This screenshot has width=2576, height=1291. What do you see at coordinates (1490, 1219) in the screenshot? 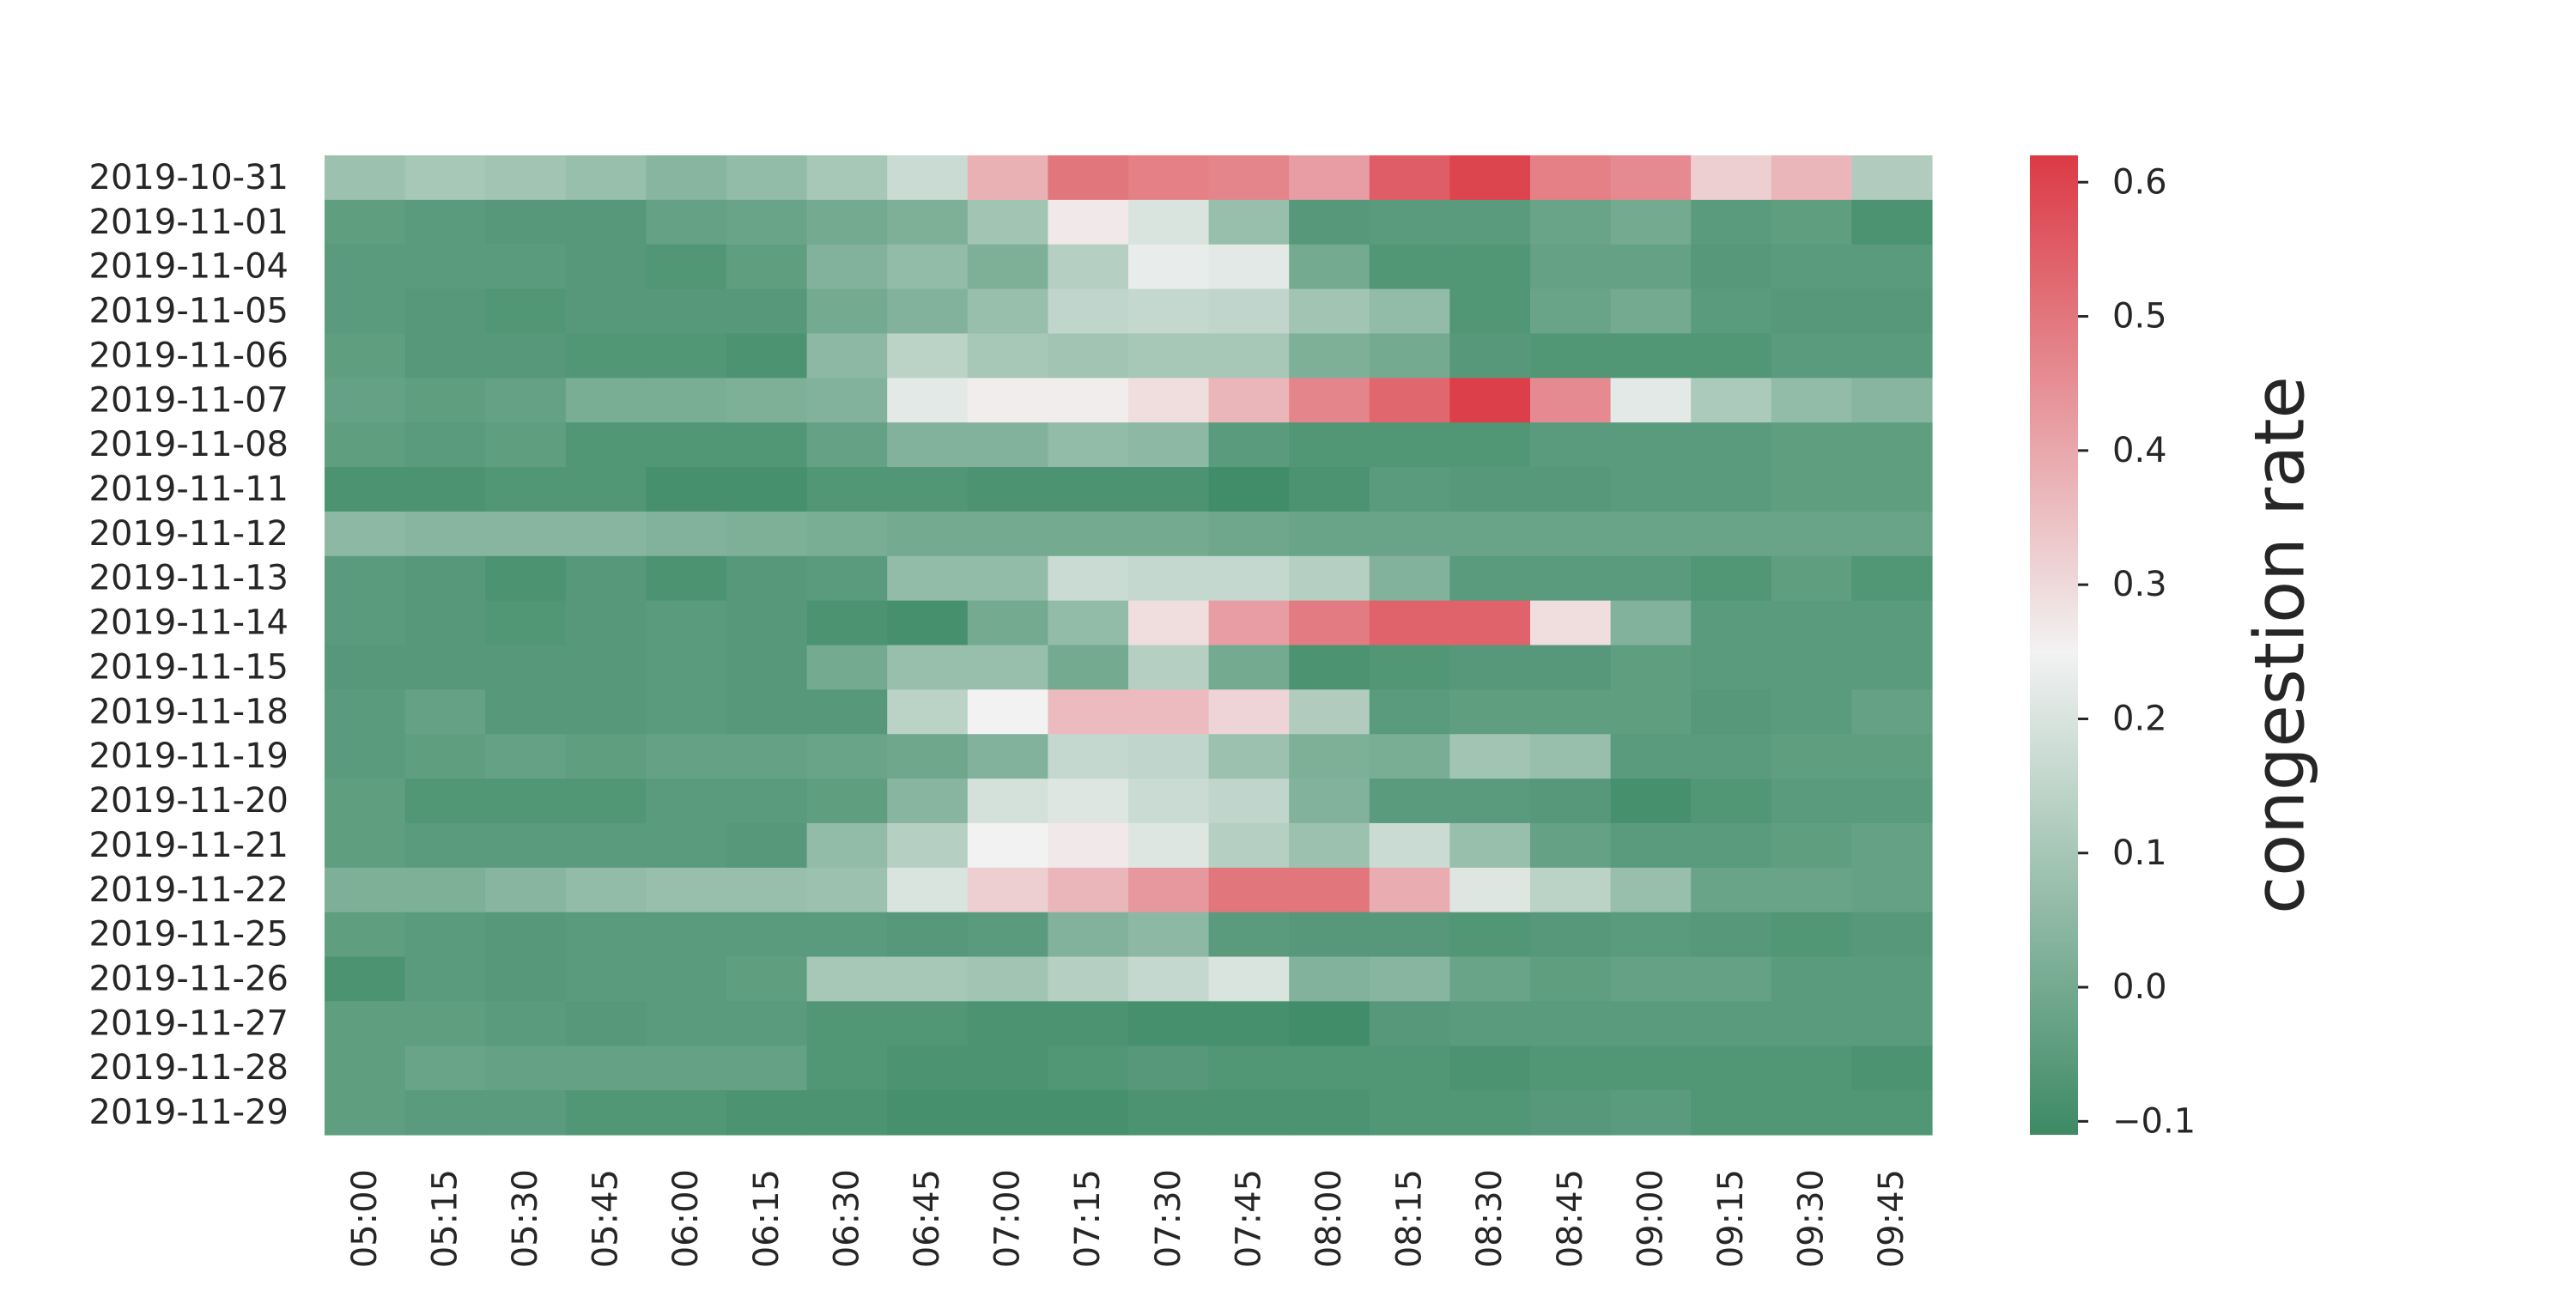
I see `x-tick-label: 08:30` at bounding box center [1490, 1219].